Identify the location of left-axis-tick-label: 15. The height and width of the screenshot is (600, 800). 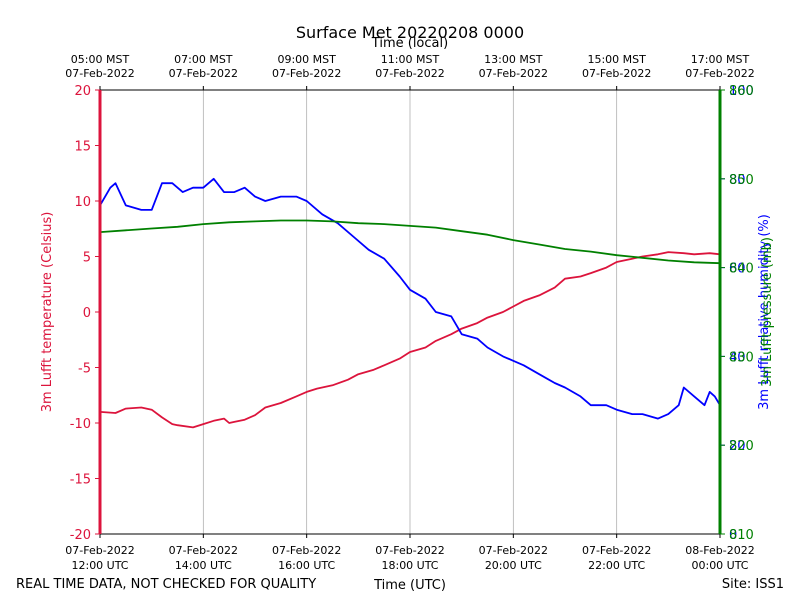
(82, 147).